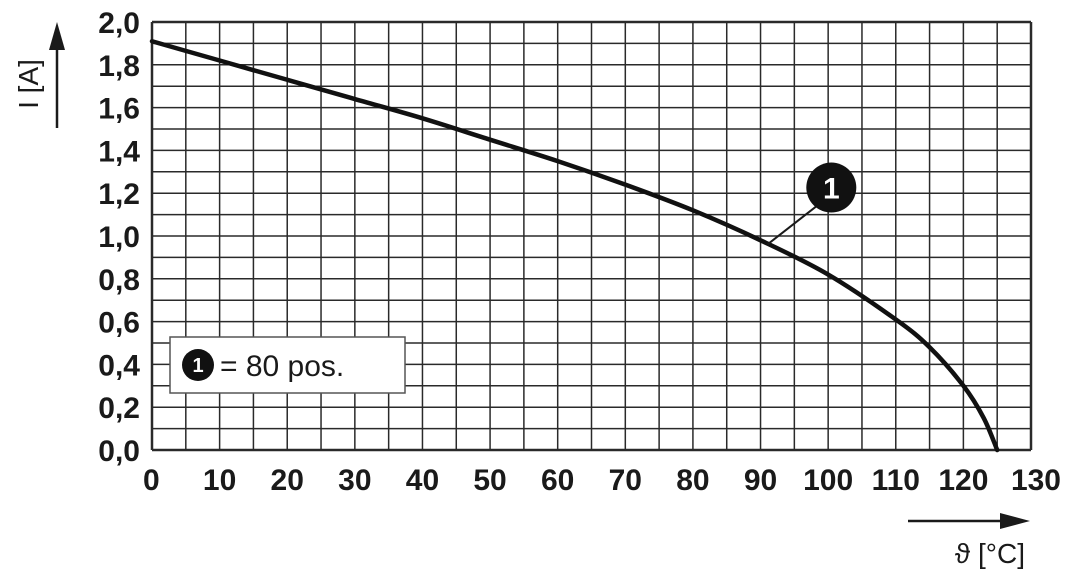 The width and height of the screenshot is (1067, 572). What do you see at coordinates (760, 480) in the screenshot?
I see `x-tick-label: 90` at bounding box center [760, 480].